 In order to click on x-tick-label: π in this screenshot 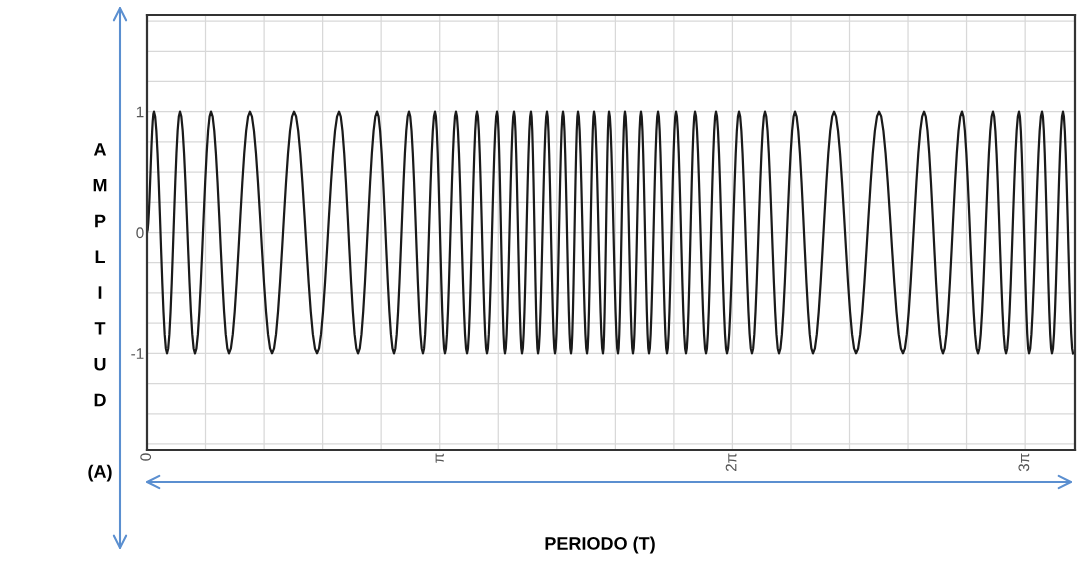, I will do `click(439, 458)`.